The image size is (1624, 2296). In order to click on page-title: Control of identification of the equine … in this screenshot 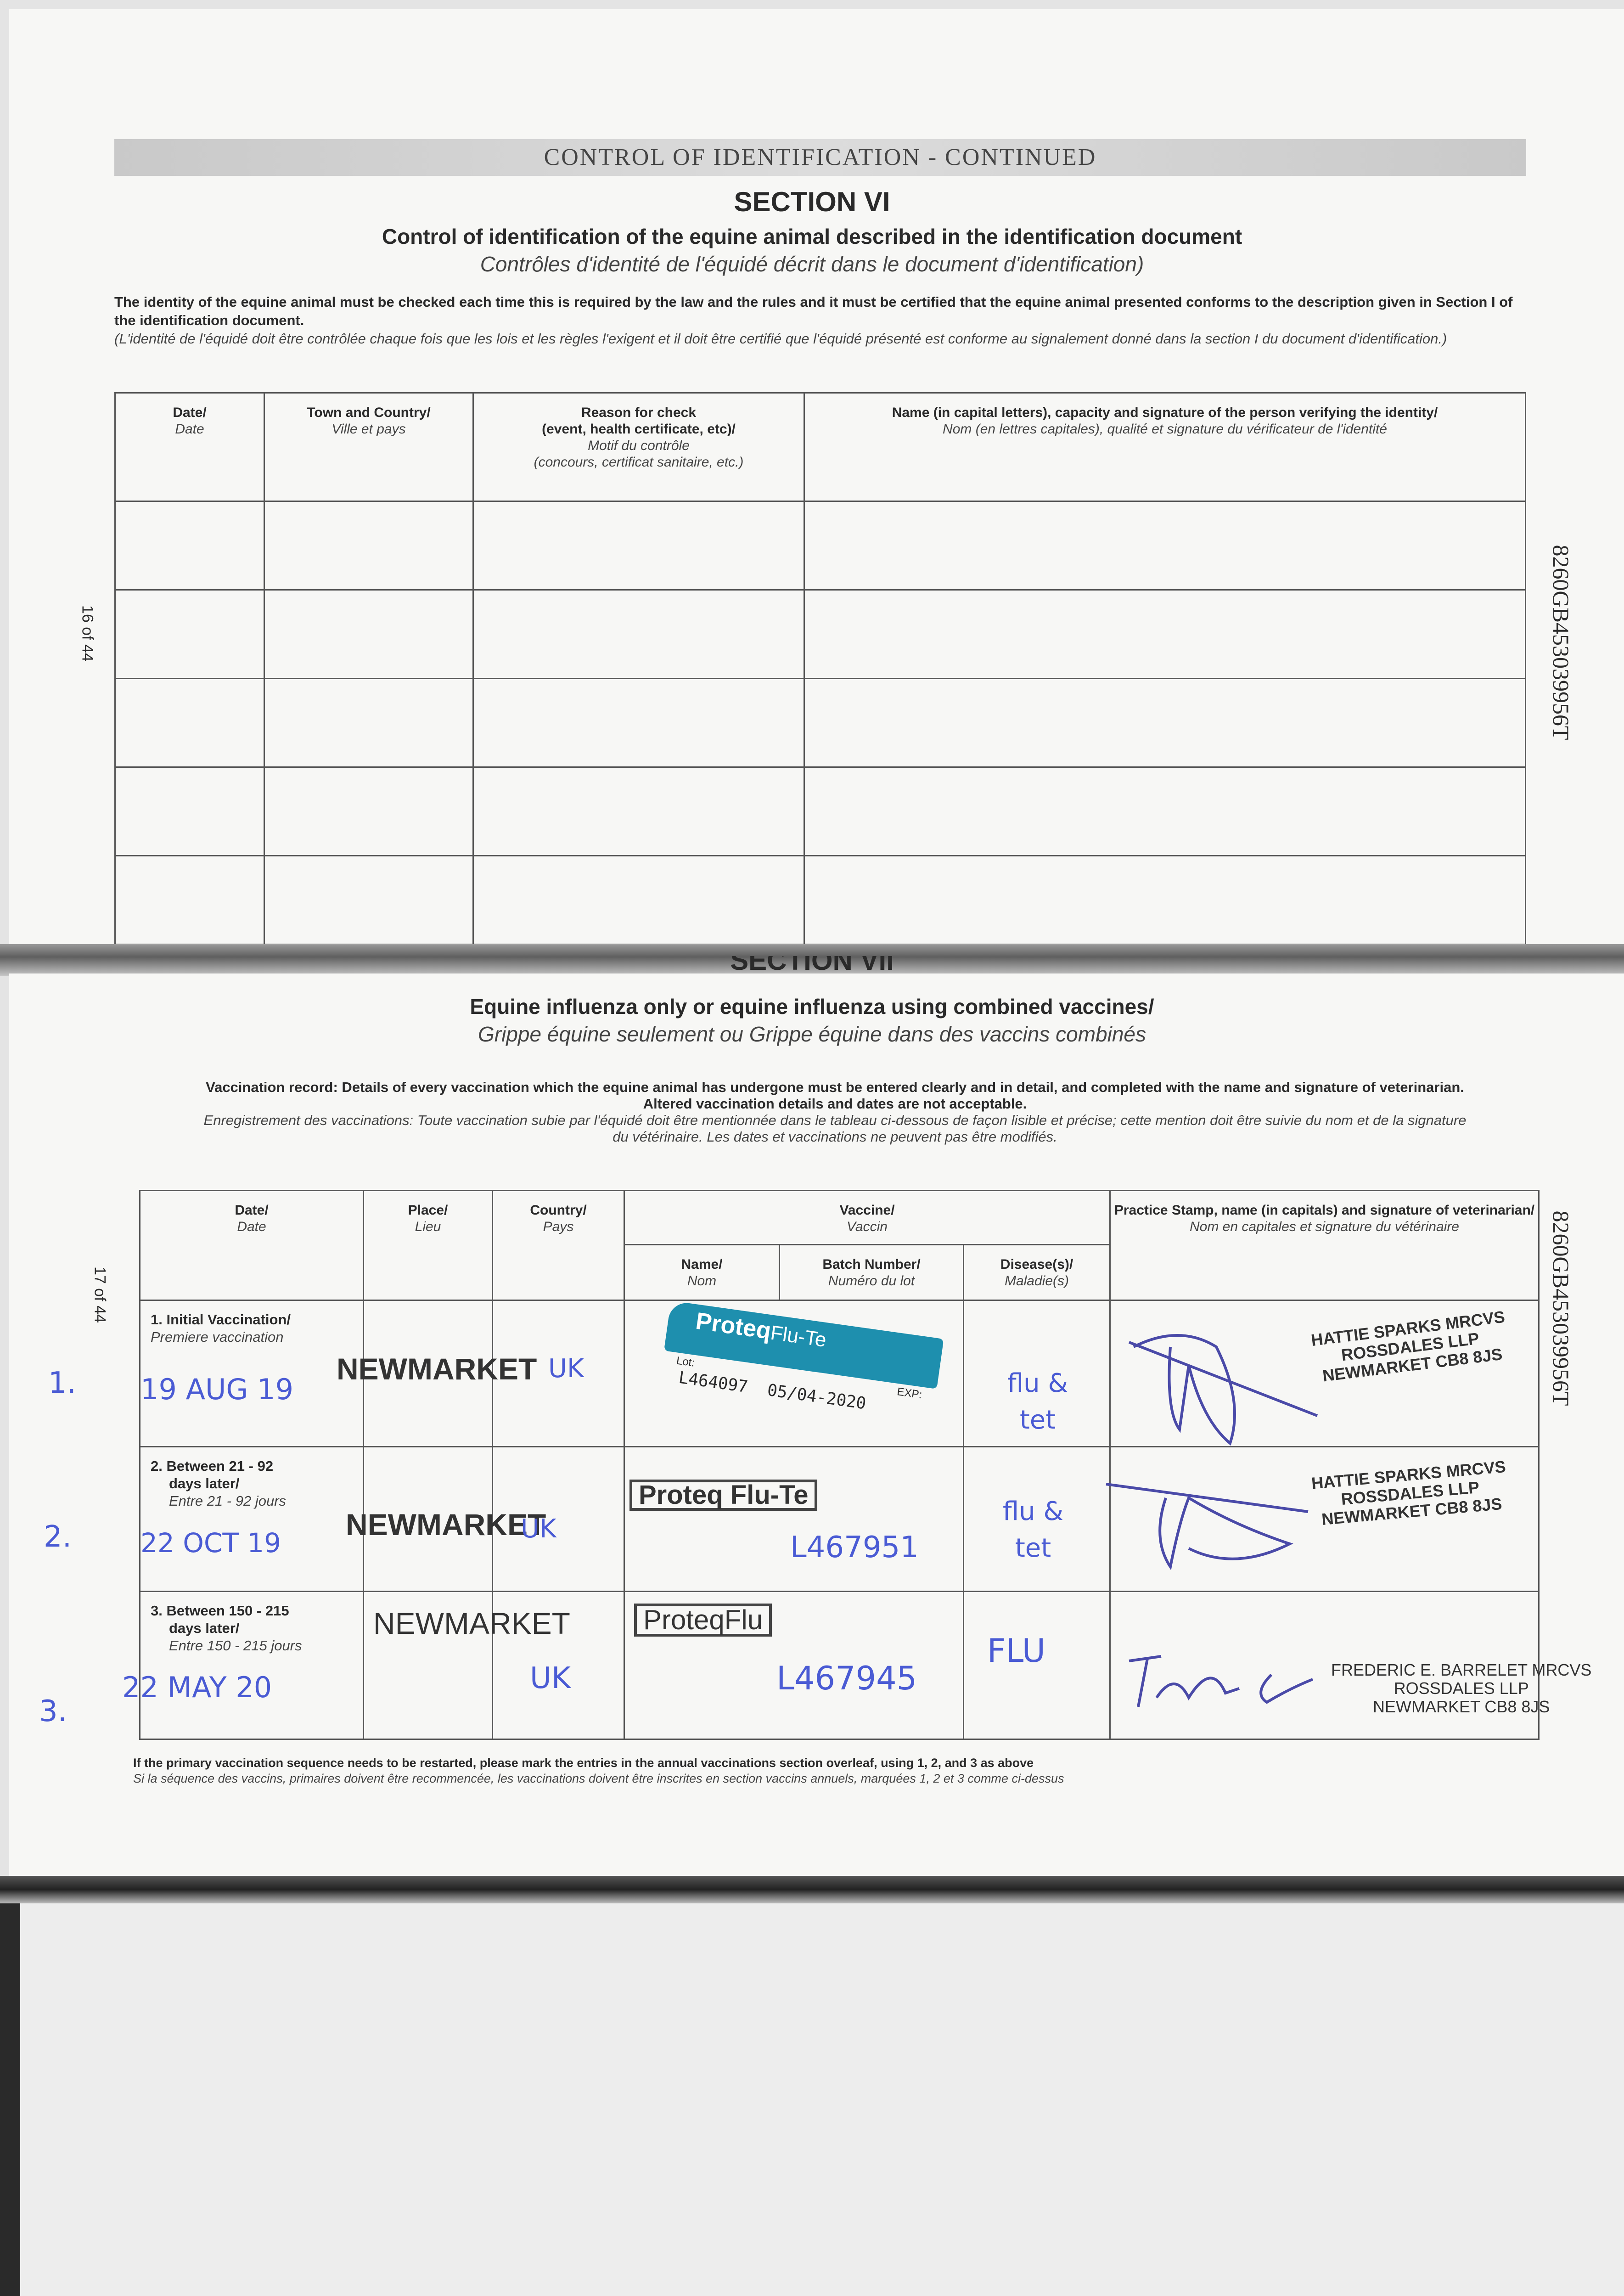, I will do `click(812, 237)`.